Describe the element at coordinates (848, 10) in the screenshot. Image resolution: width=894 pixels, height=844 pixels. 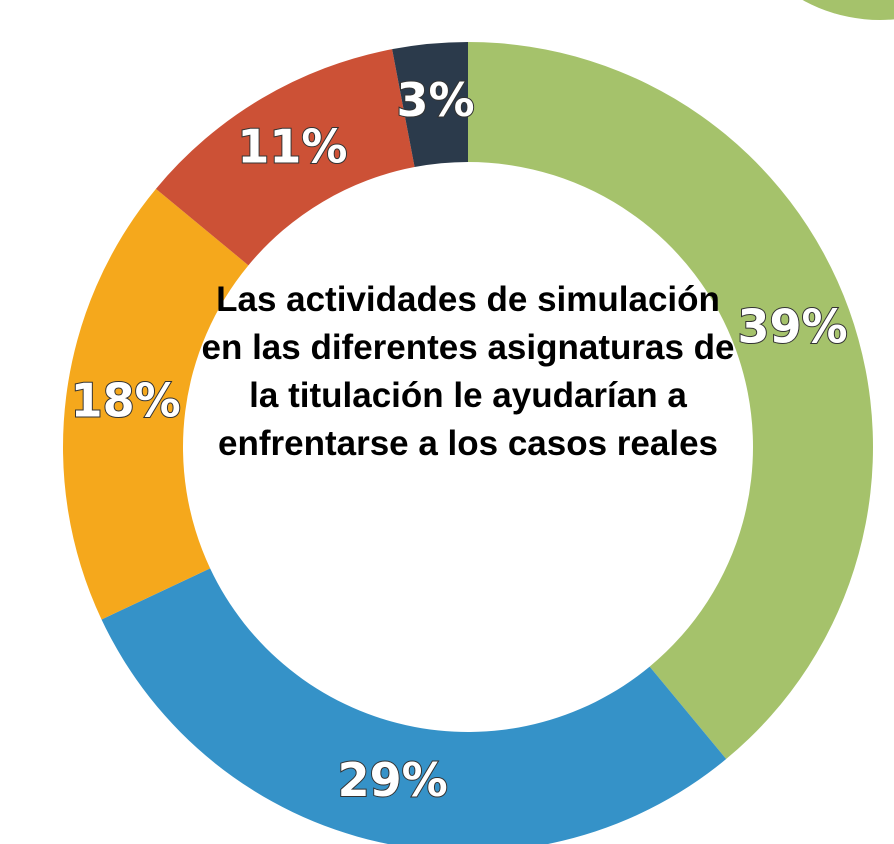
I see `decoration` at that location.